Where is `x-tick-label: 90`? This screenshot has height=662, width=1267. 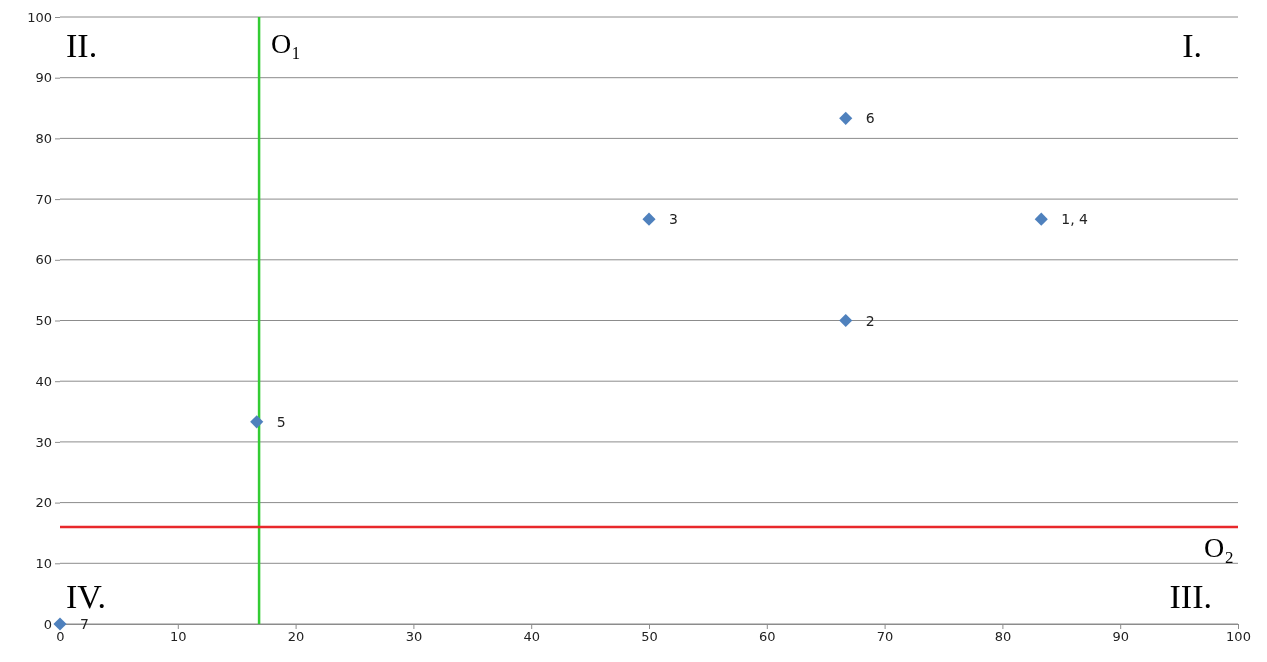 x-tick-label: 90 is located at coordinates (1120, 637).